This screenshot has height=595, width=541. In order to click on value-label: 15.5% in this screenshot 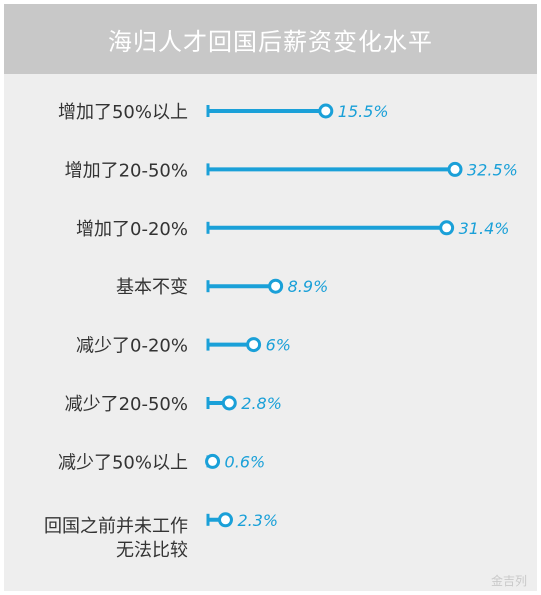, I will do `click(363, 111)`.